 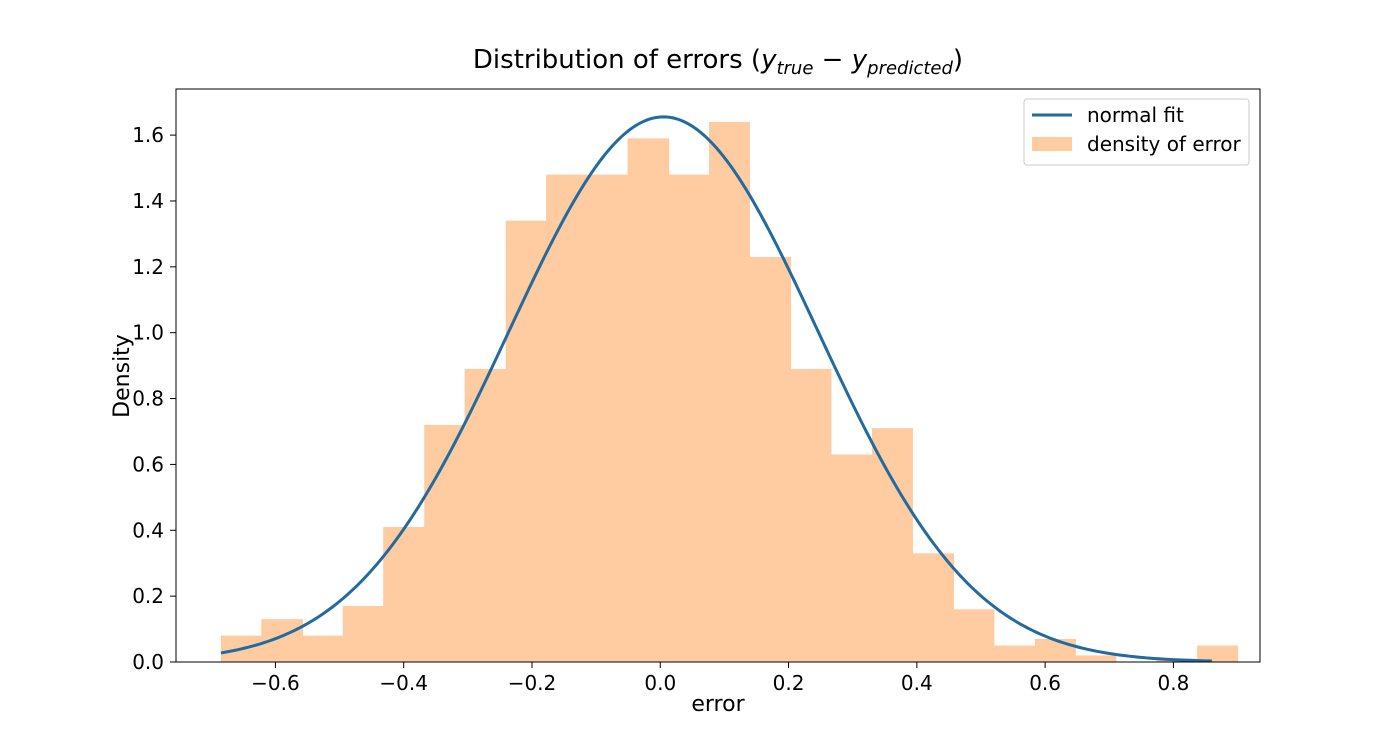 What do you see at coordinates (148, 333) in the screenshot?
I see `y-tick-label: 1.0` at bounding box center [148, 333].